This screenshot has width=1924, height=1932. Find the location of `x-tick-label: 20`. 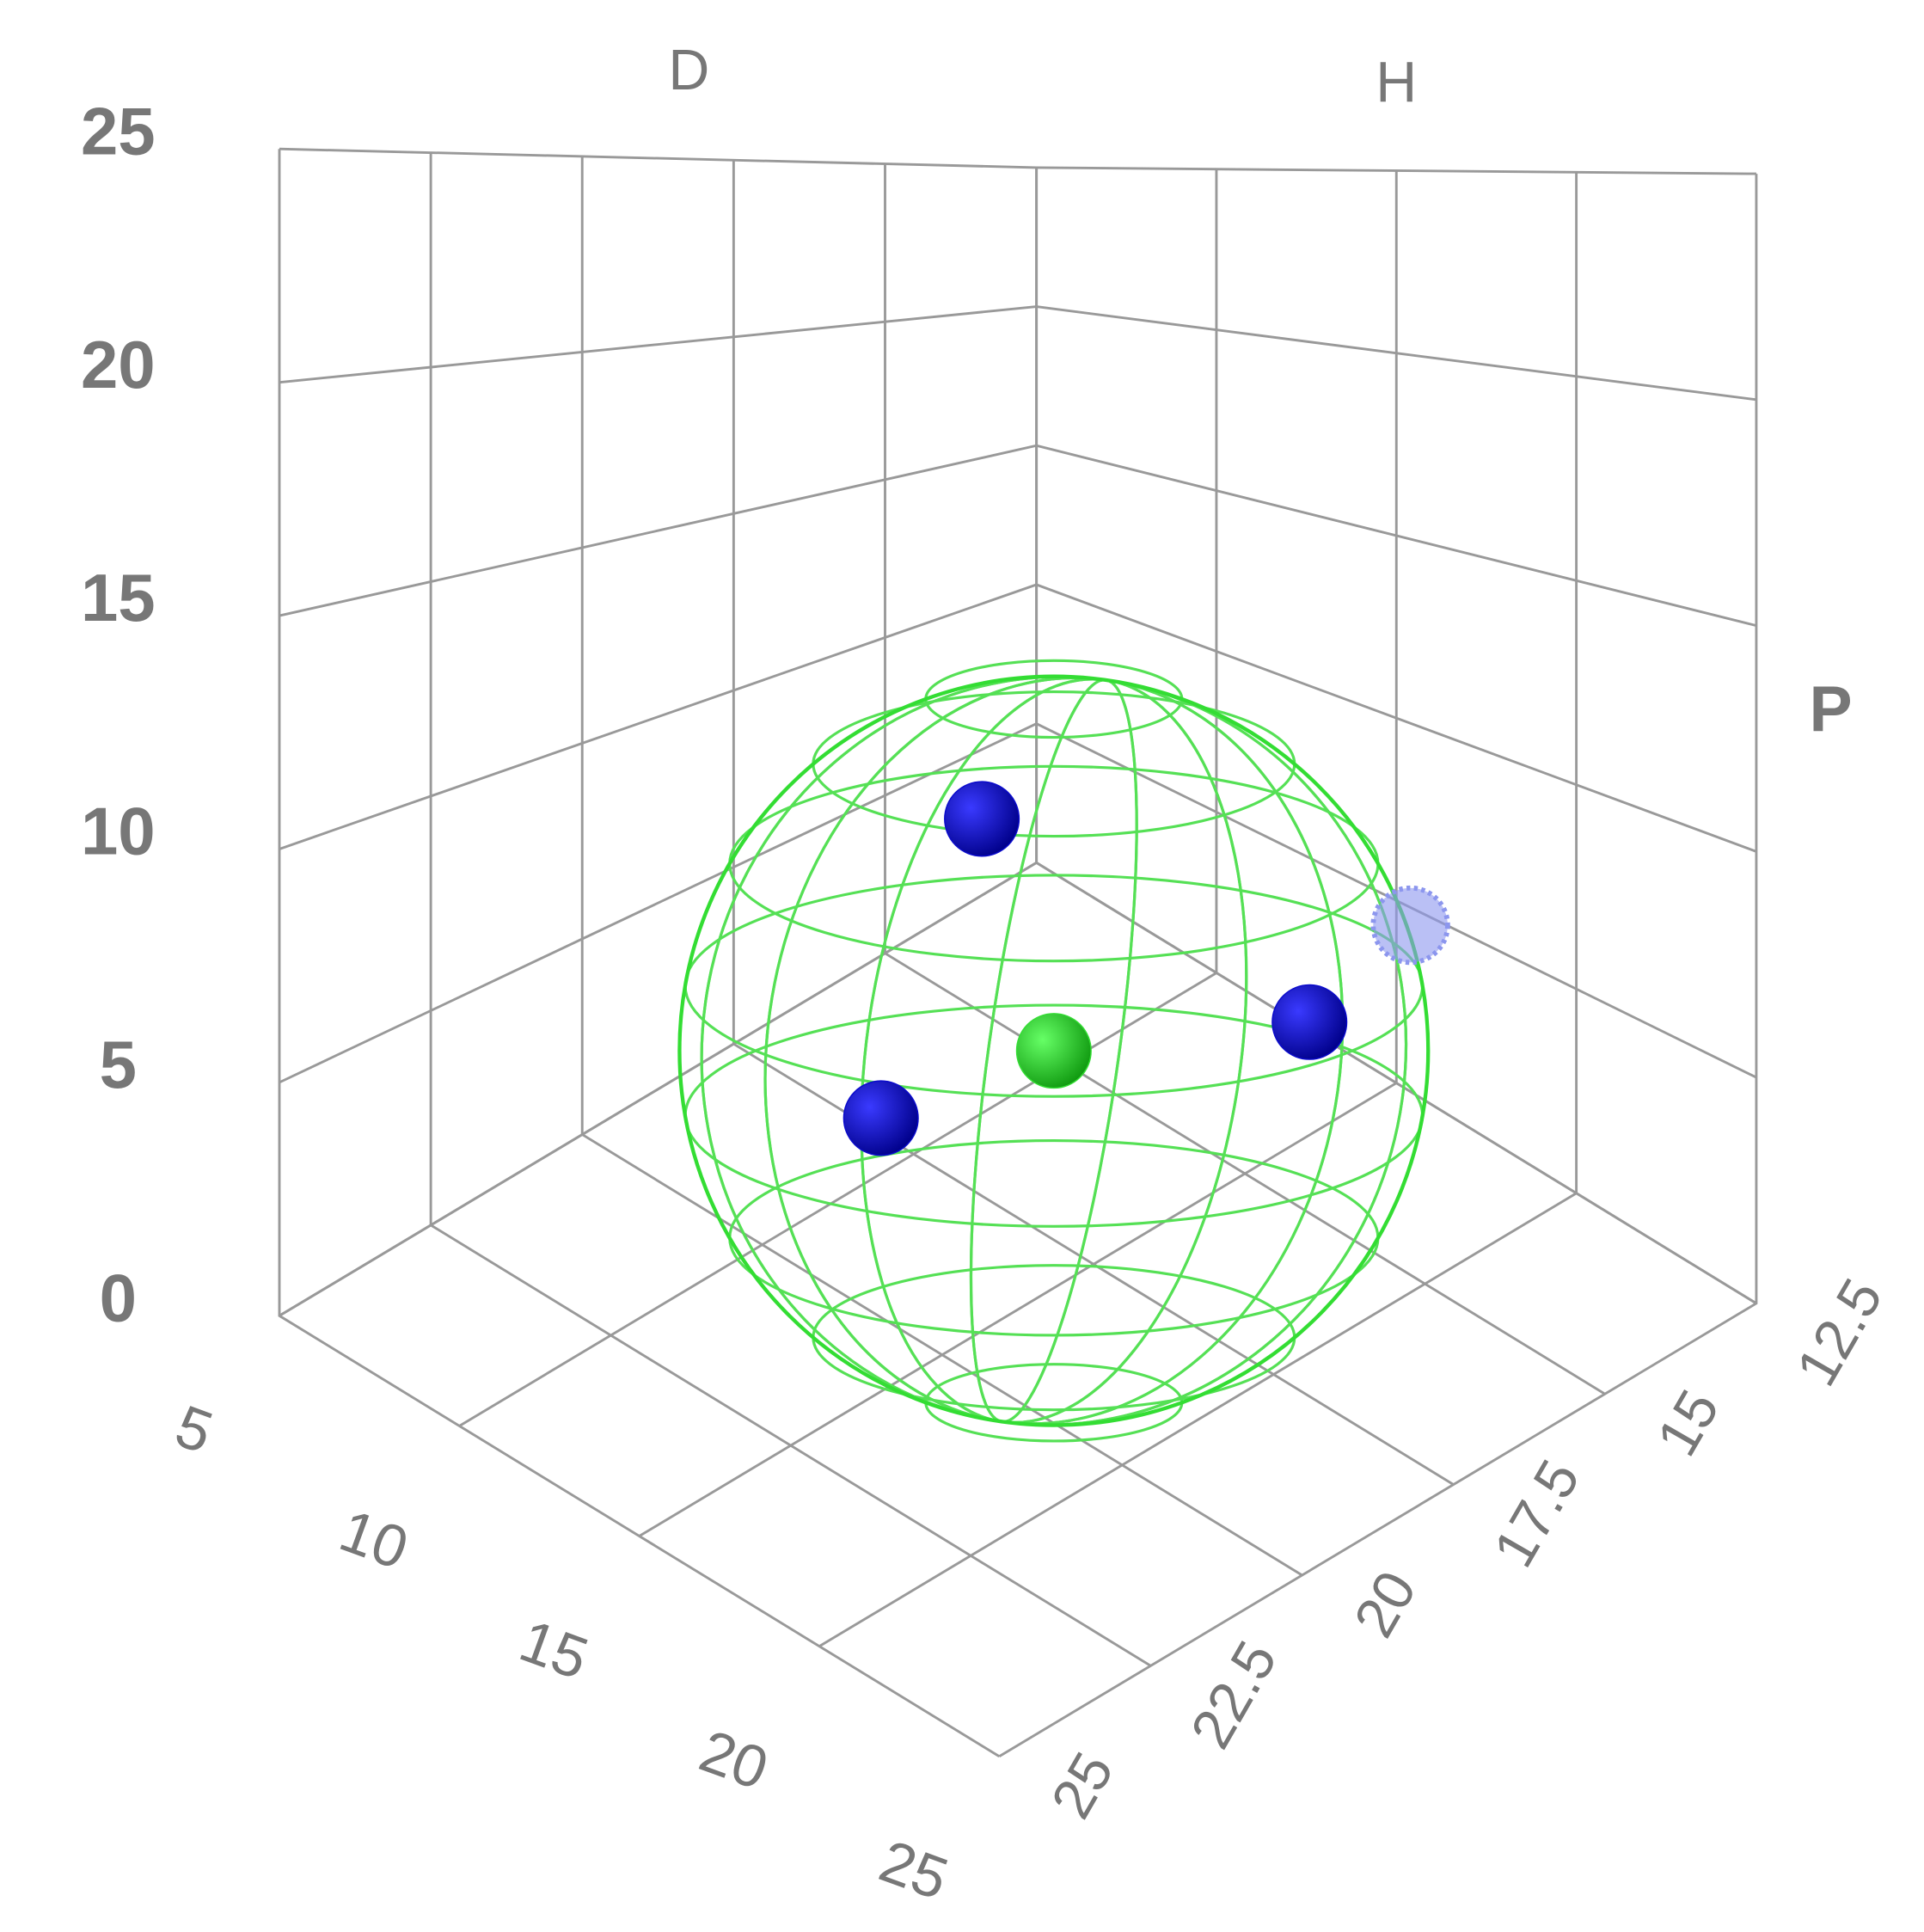

x-tick-label: 20 is located at coordinates (733, 1760).